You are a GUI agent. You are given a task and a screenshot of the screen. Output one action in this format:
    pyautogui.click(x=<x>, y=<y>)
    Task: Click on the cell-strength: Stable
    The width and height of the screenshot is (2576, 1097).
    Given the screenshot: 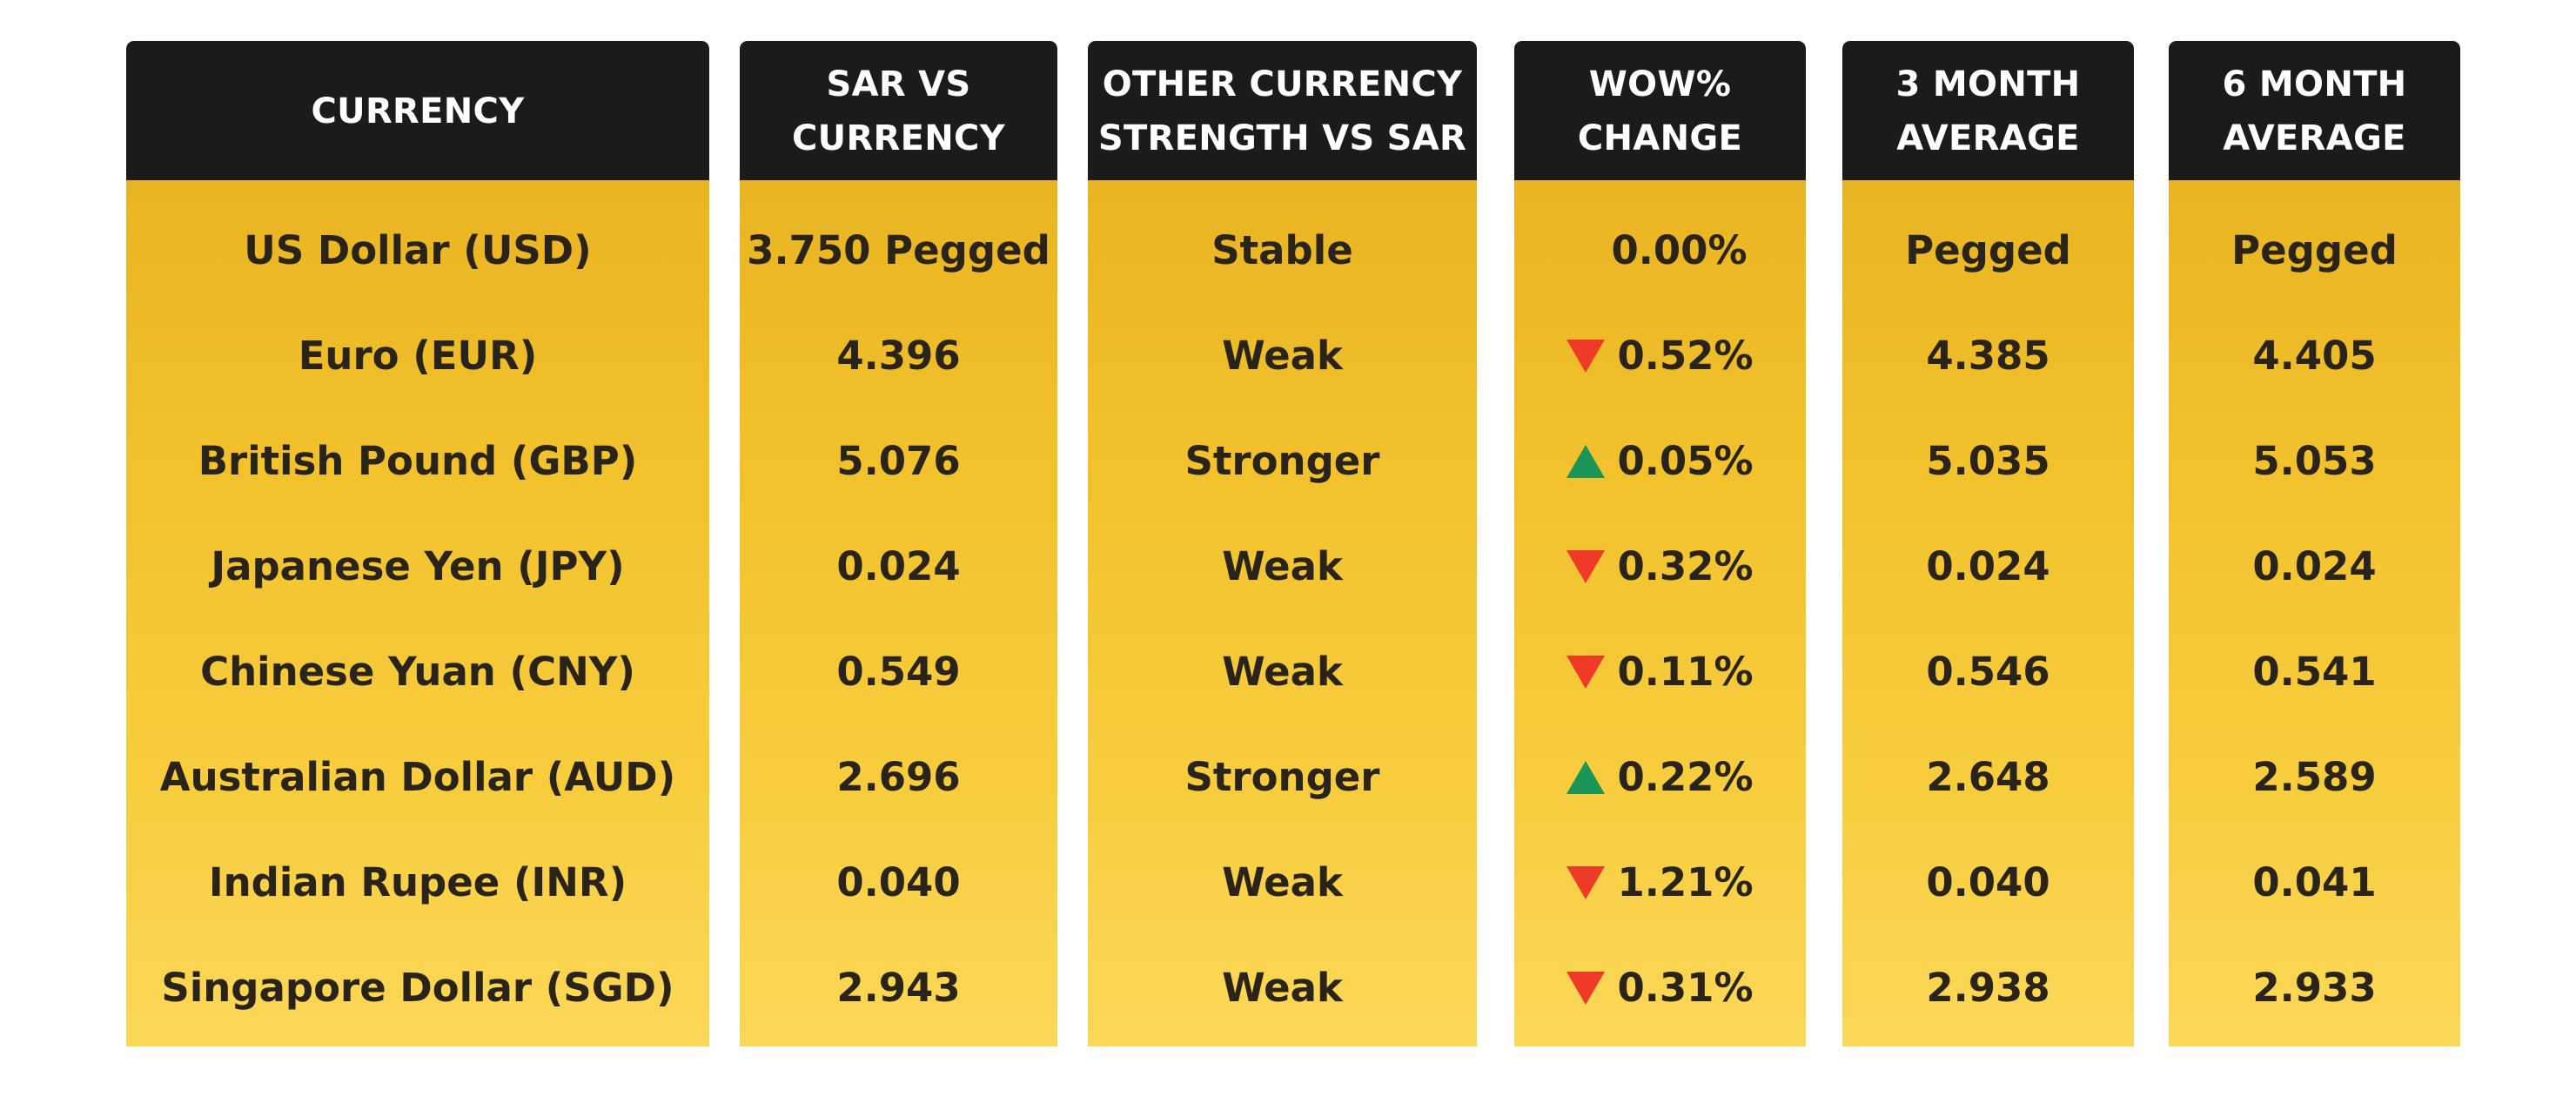 What is the action you would take?
    pyautogui.click(x=1282, y=250)
    